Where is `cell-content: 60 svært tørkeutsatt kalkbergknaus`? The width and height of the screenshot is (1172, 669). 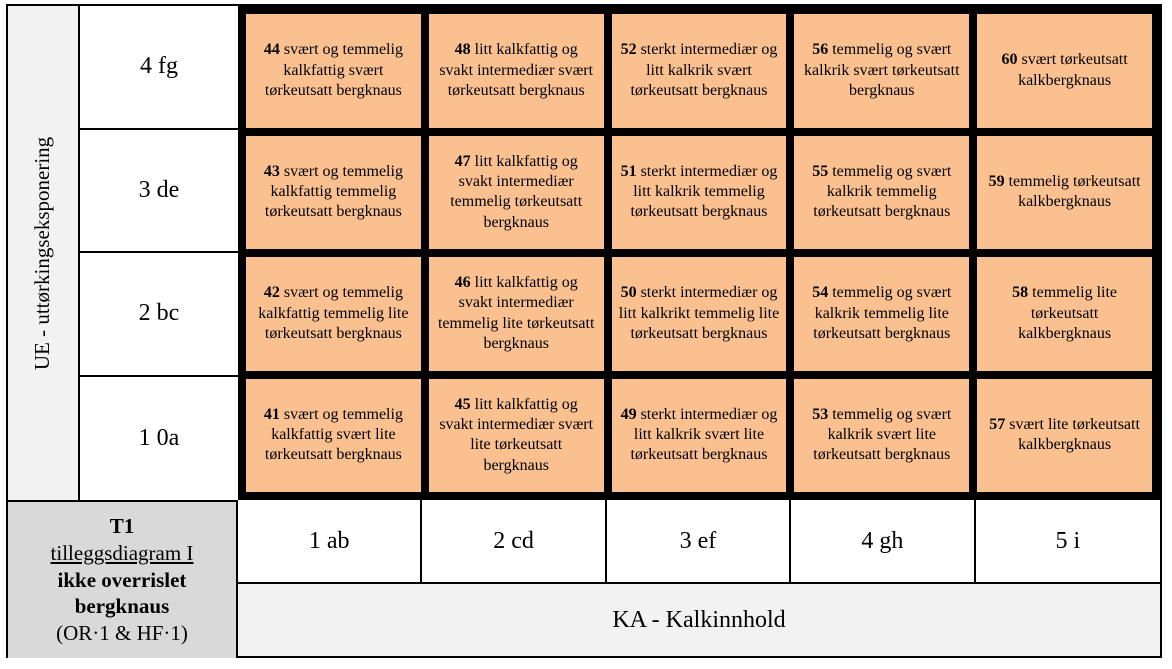 cell-content: 60 svært tørkeutsatt kalkbergknaus is located at coordinates (1064, 70).